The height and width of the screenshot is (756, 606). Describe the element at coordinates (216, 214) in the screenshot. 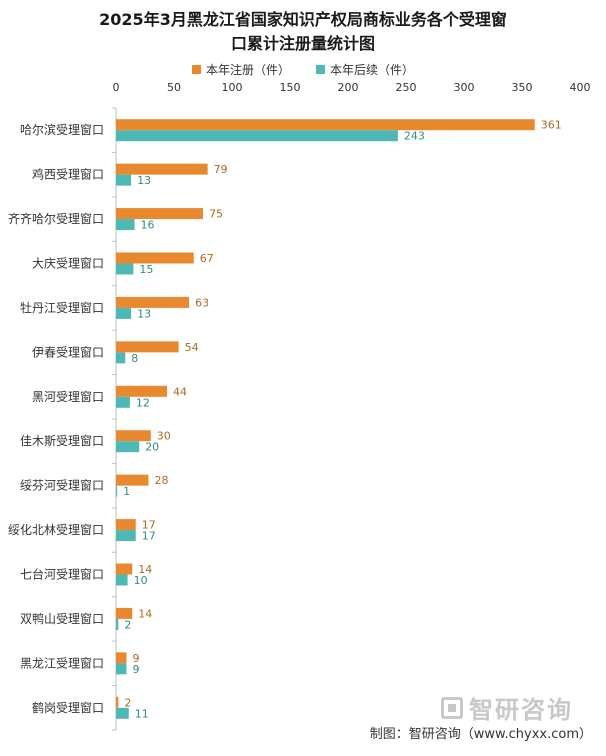

I see `data-label-registration: 75` at that location.